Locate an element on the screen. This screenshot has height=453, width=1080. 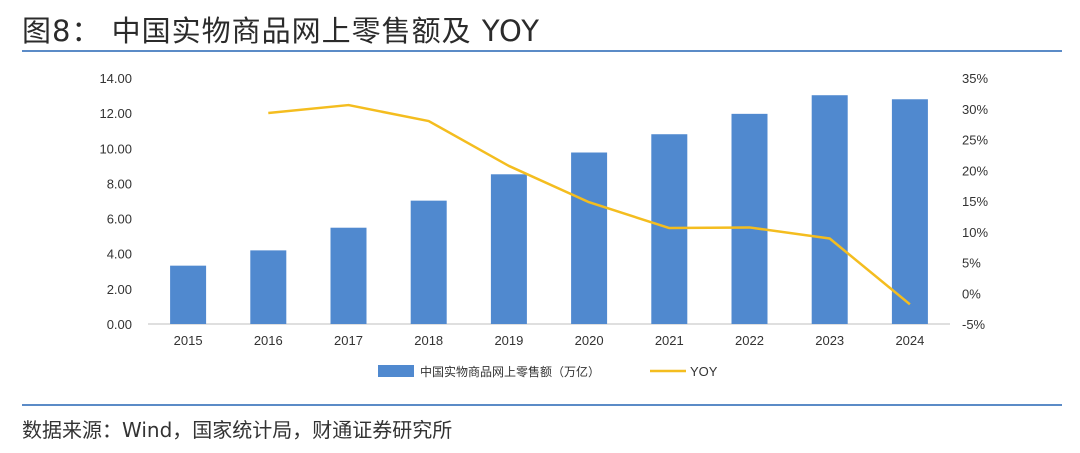
footer-divider is located at coordinates (542, 405).